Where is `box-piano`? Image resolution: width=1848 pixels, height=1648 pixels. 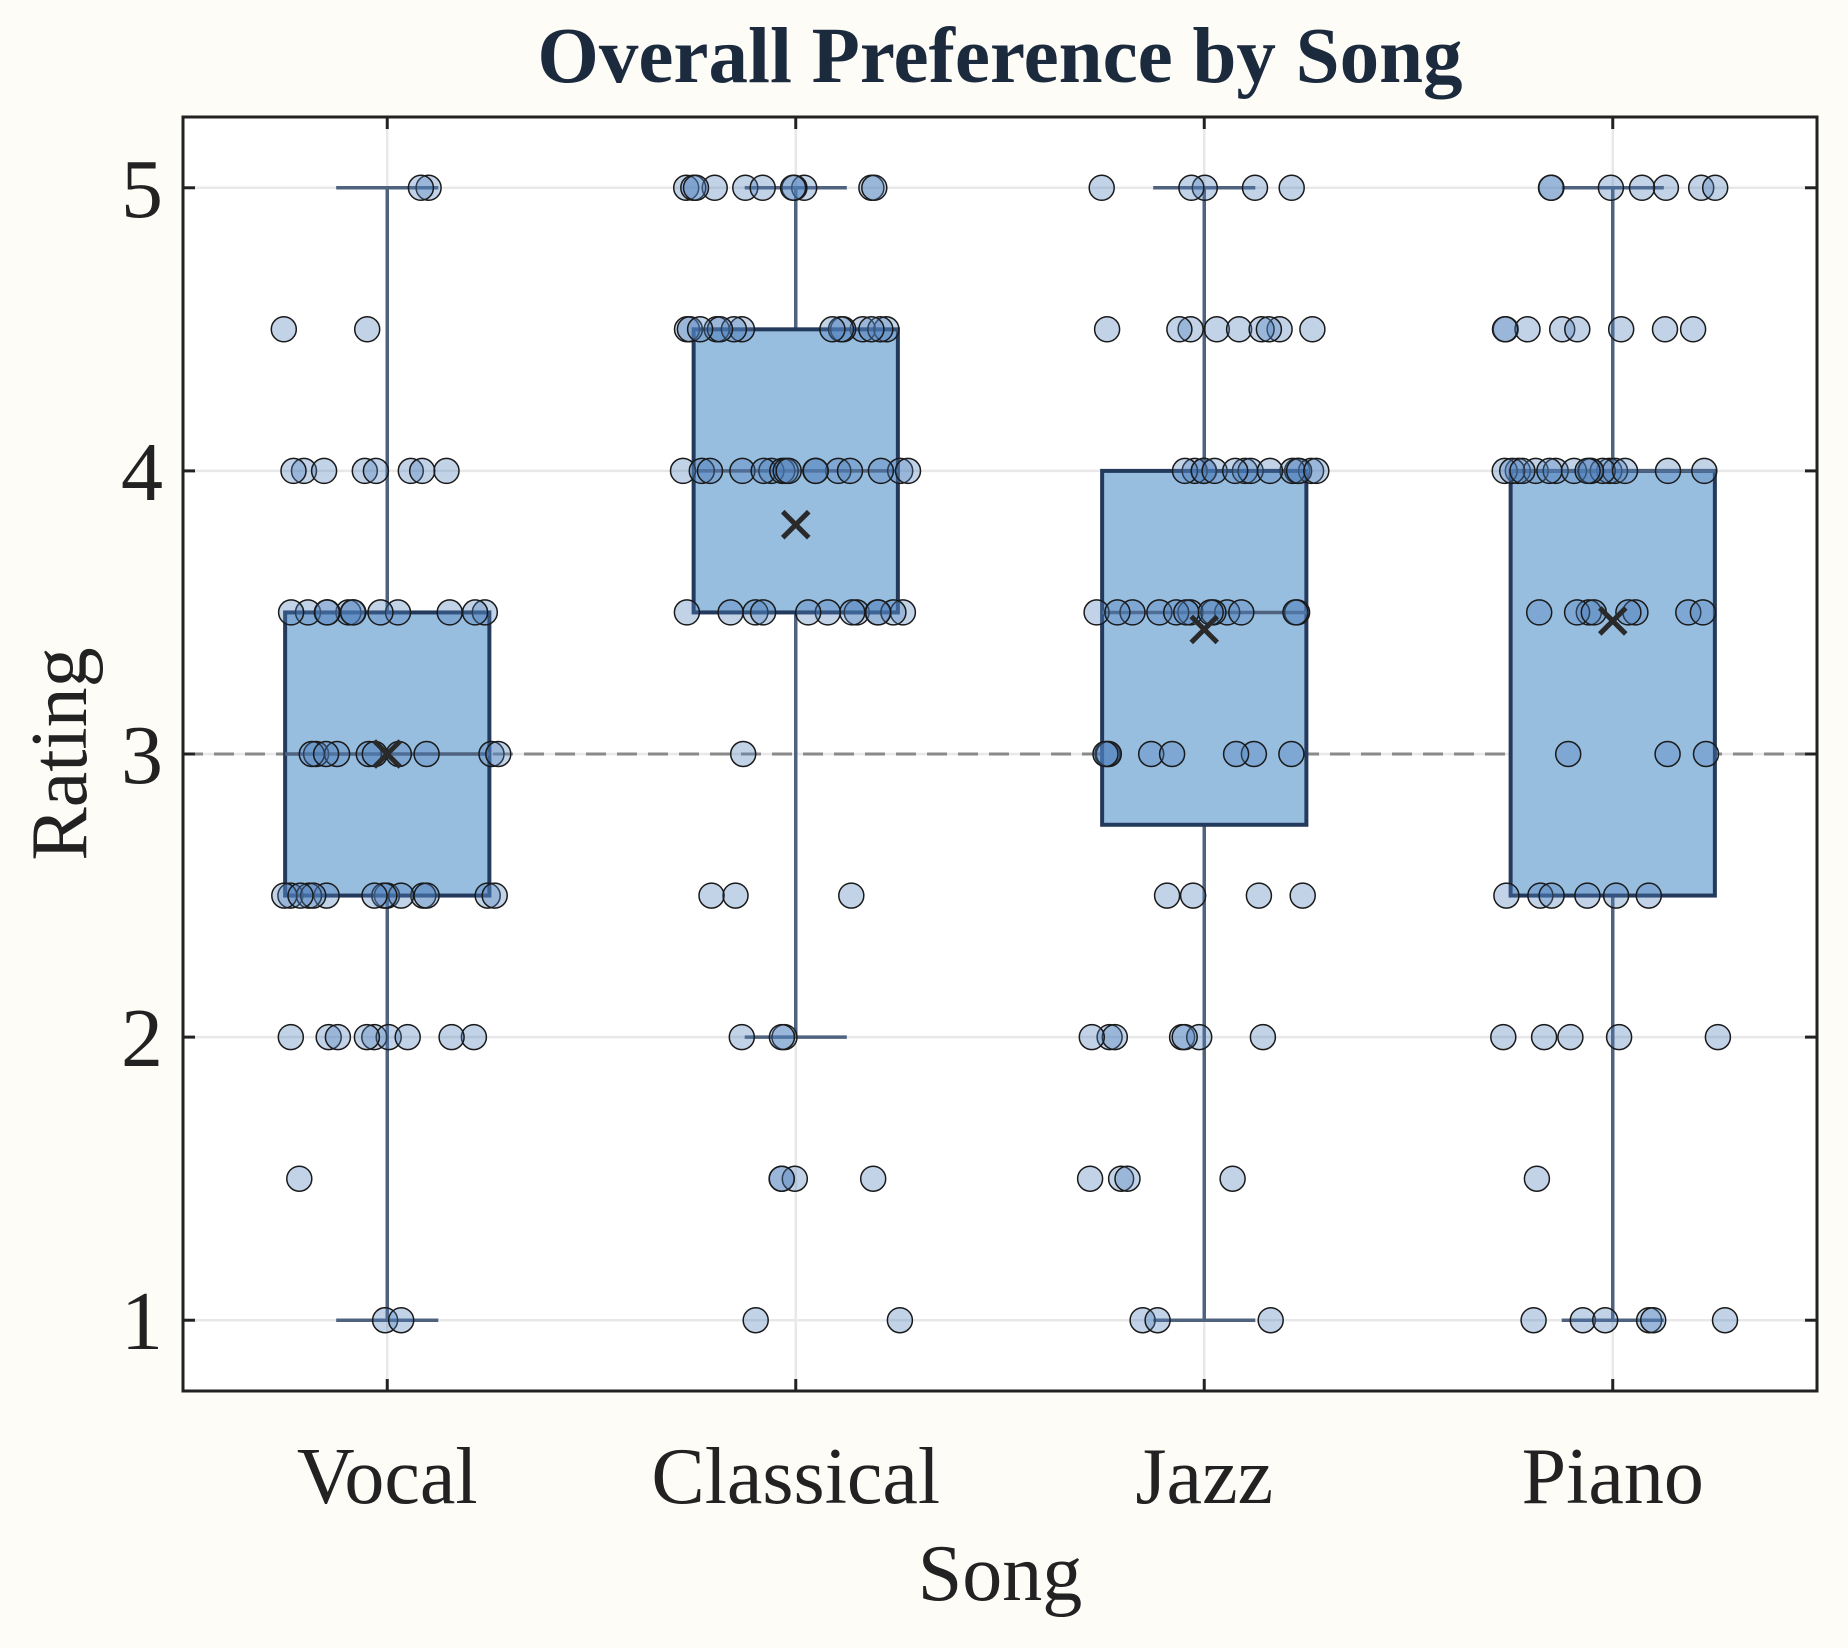 box-piano is located at coordinates (1612, 754).